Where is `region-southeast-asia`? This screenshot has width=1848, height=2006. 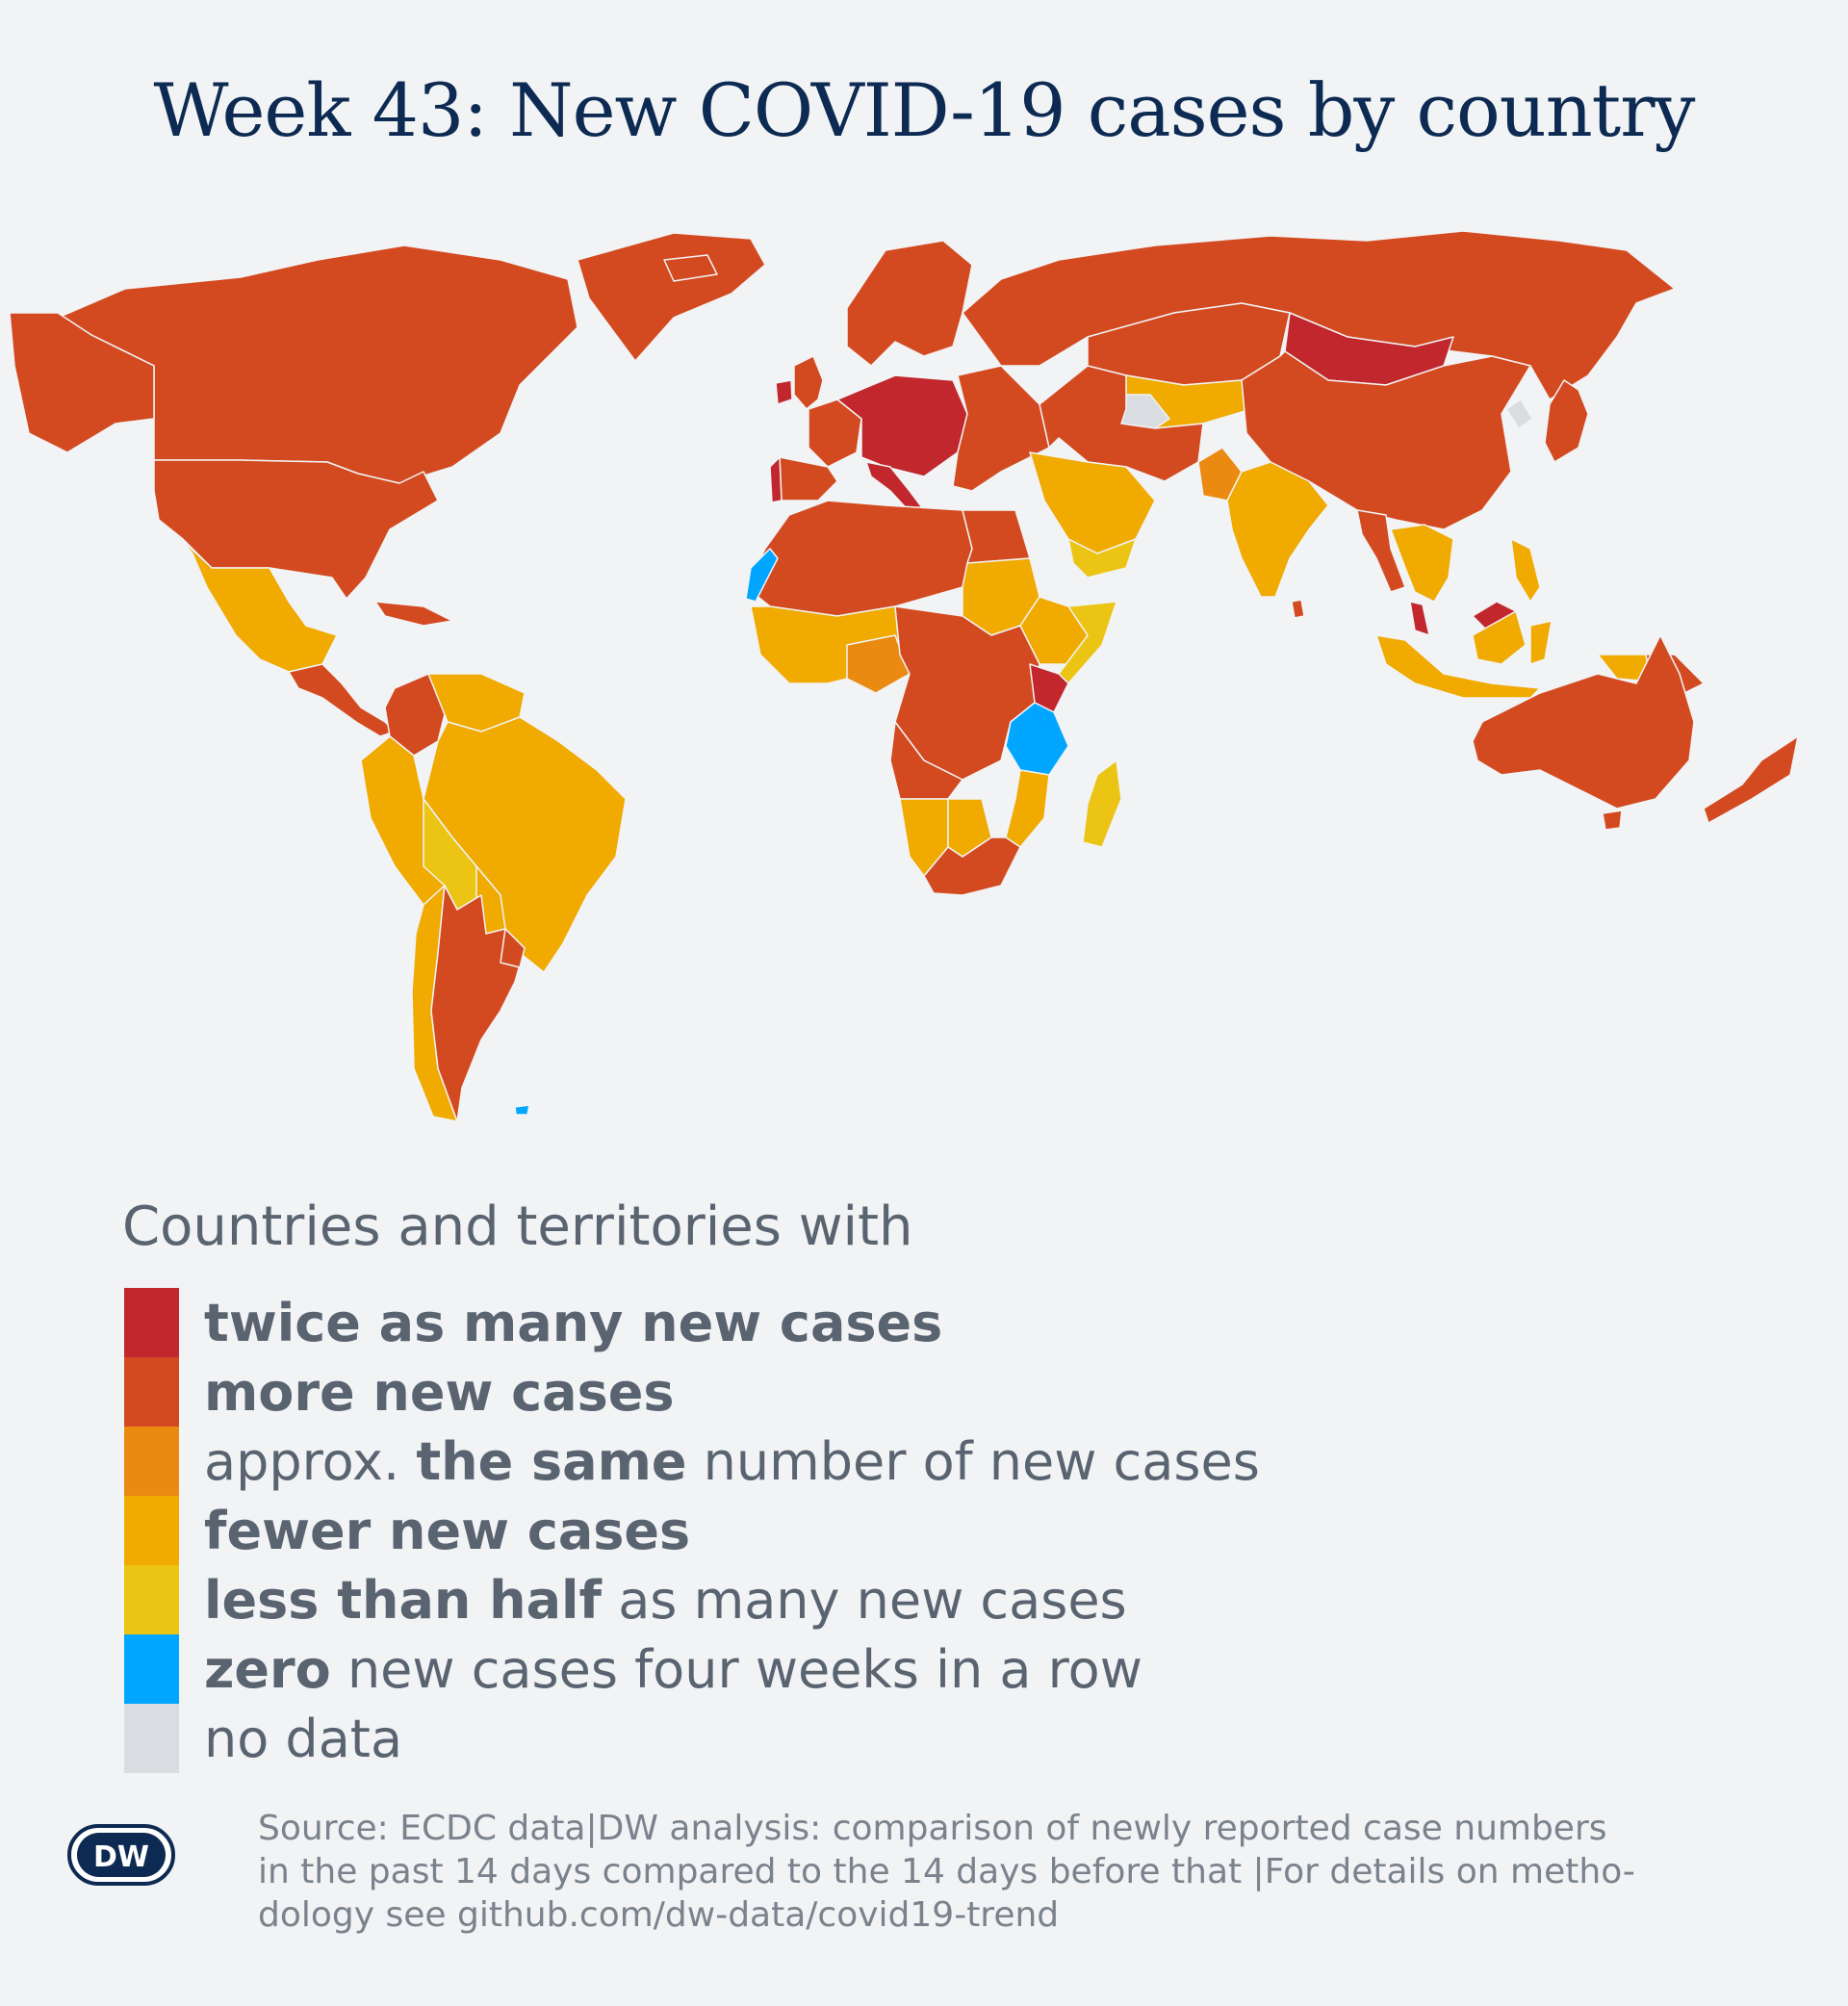
region-southeast-asia is located at coordinates (1422, 563).